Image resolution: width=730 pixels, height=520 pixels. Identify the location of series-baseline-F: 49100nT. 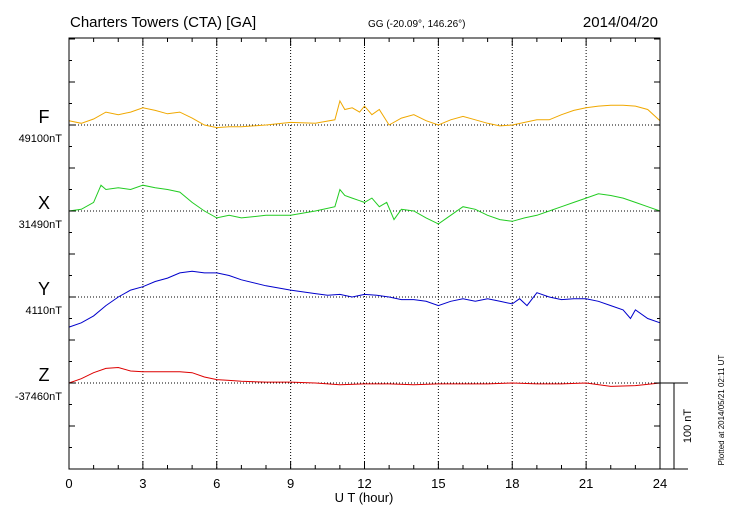
(41, 139).